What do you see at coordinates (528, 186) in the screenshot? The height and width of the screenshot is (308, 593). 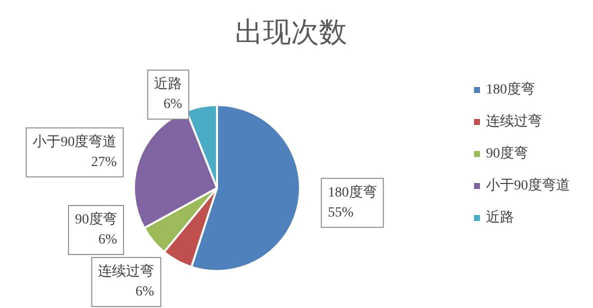 I see `legend-label: 小于90度弯道` at bounding box center [528, 186].